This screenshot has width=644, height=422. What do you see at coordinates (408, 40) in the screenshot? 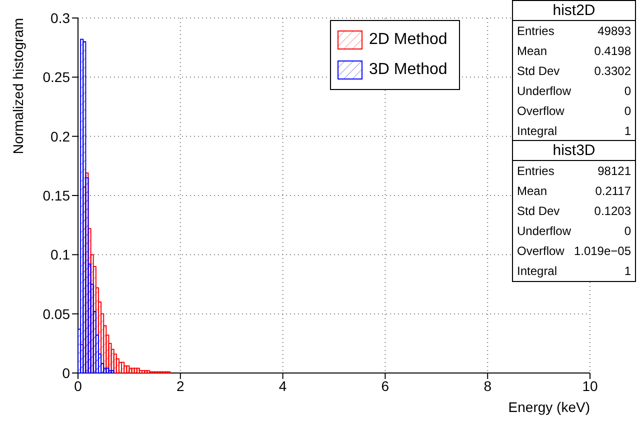
I see `legend-label: 2D Method` at bounding box center [408, 40].